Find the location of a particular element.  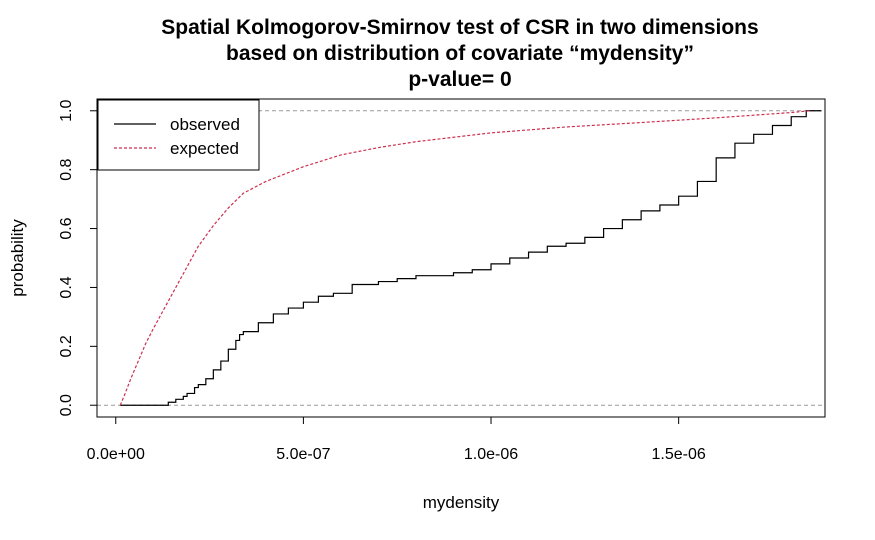

x-axis: 0.0e+00 5.0e-07 1.0e-06 1.5e-06 is located at coordinates (396, 439).